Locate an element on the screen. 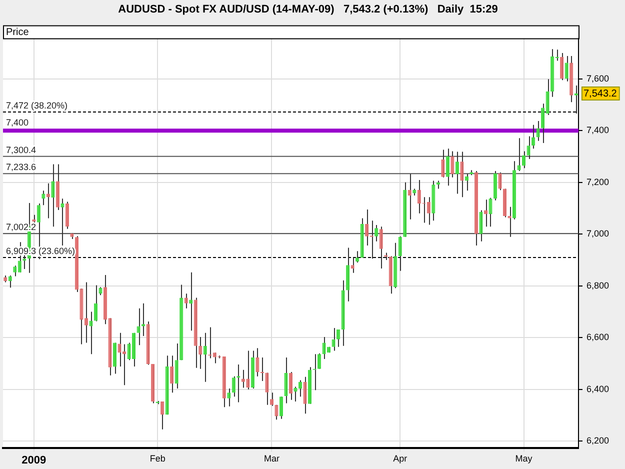  x-tick-label: Feb is located at coordinates (158, 459).